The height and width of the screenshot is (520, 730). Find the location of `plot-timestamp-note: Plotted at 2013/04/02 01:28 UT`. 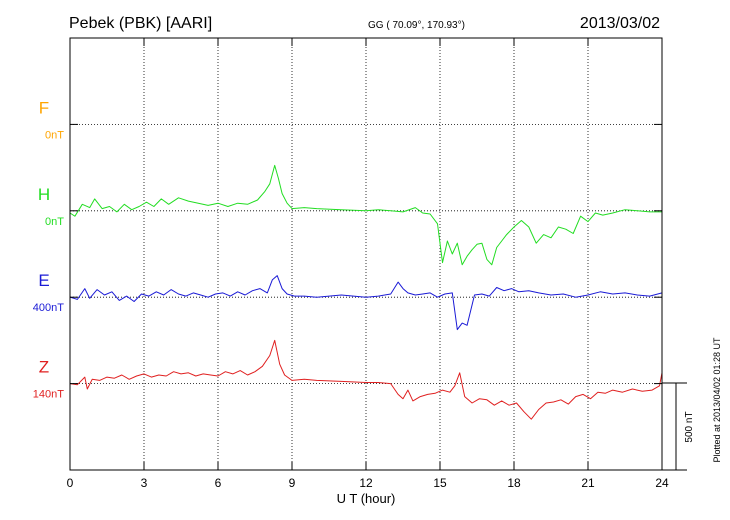

plot-timestamp-note: Plotted at 2013/04/02 01:28 UT is located at coordinates (717, 400).